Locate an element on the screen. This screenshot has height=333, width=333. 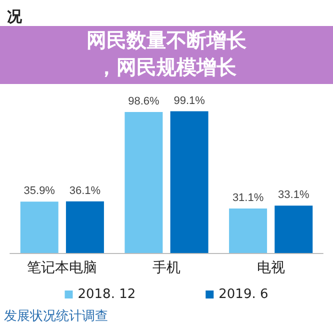
x-tick-label: 电视 is located at coordinates (270, 268).